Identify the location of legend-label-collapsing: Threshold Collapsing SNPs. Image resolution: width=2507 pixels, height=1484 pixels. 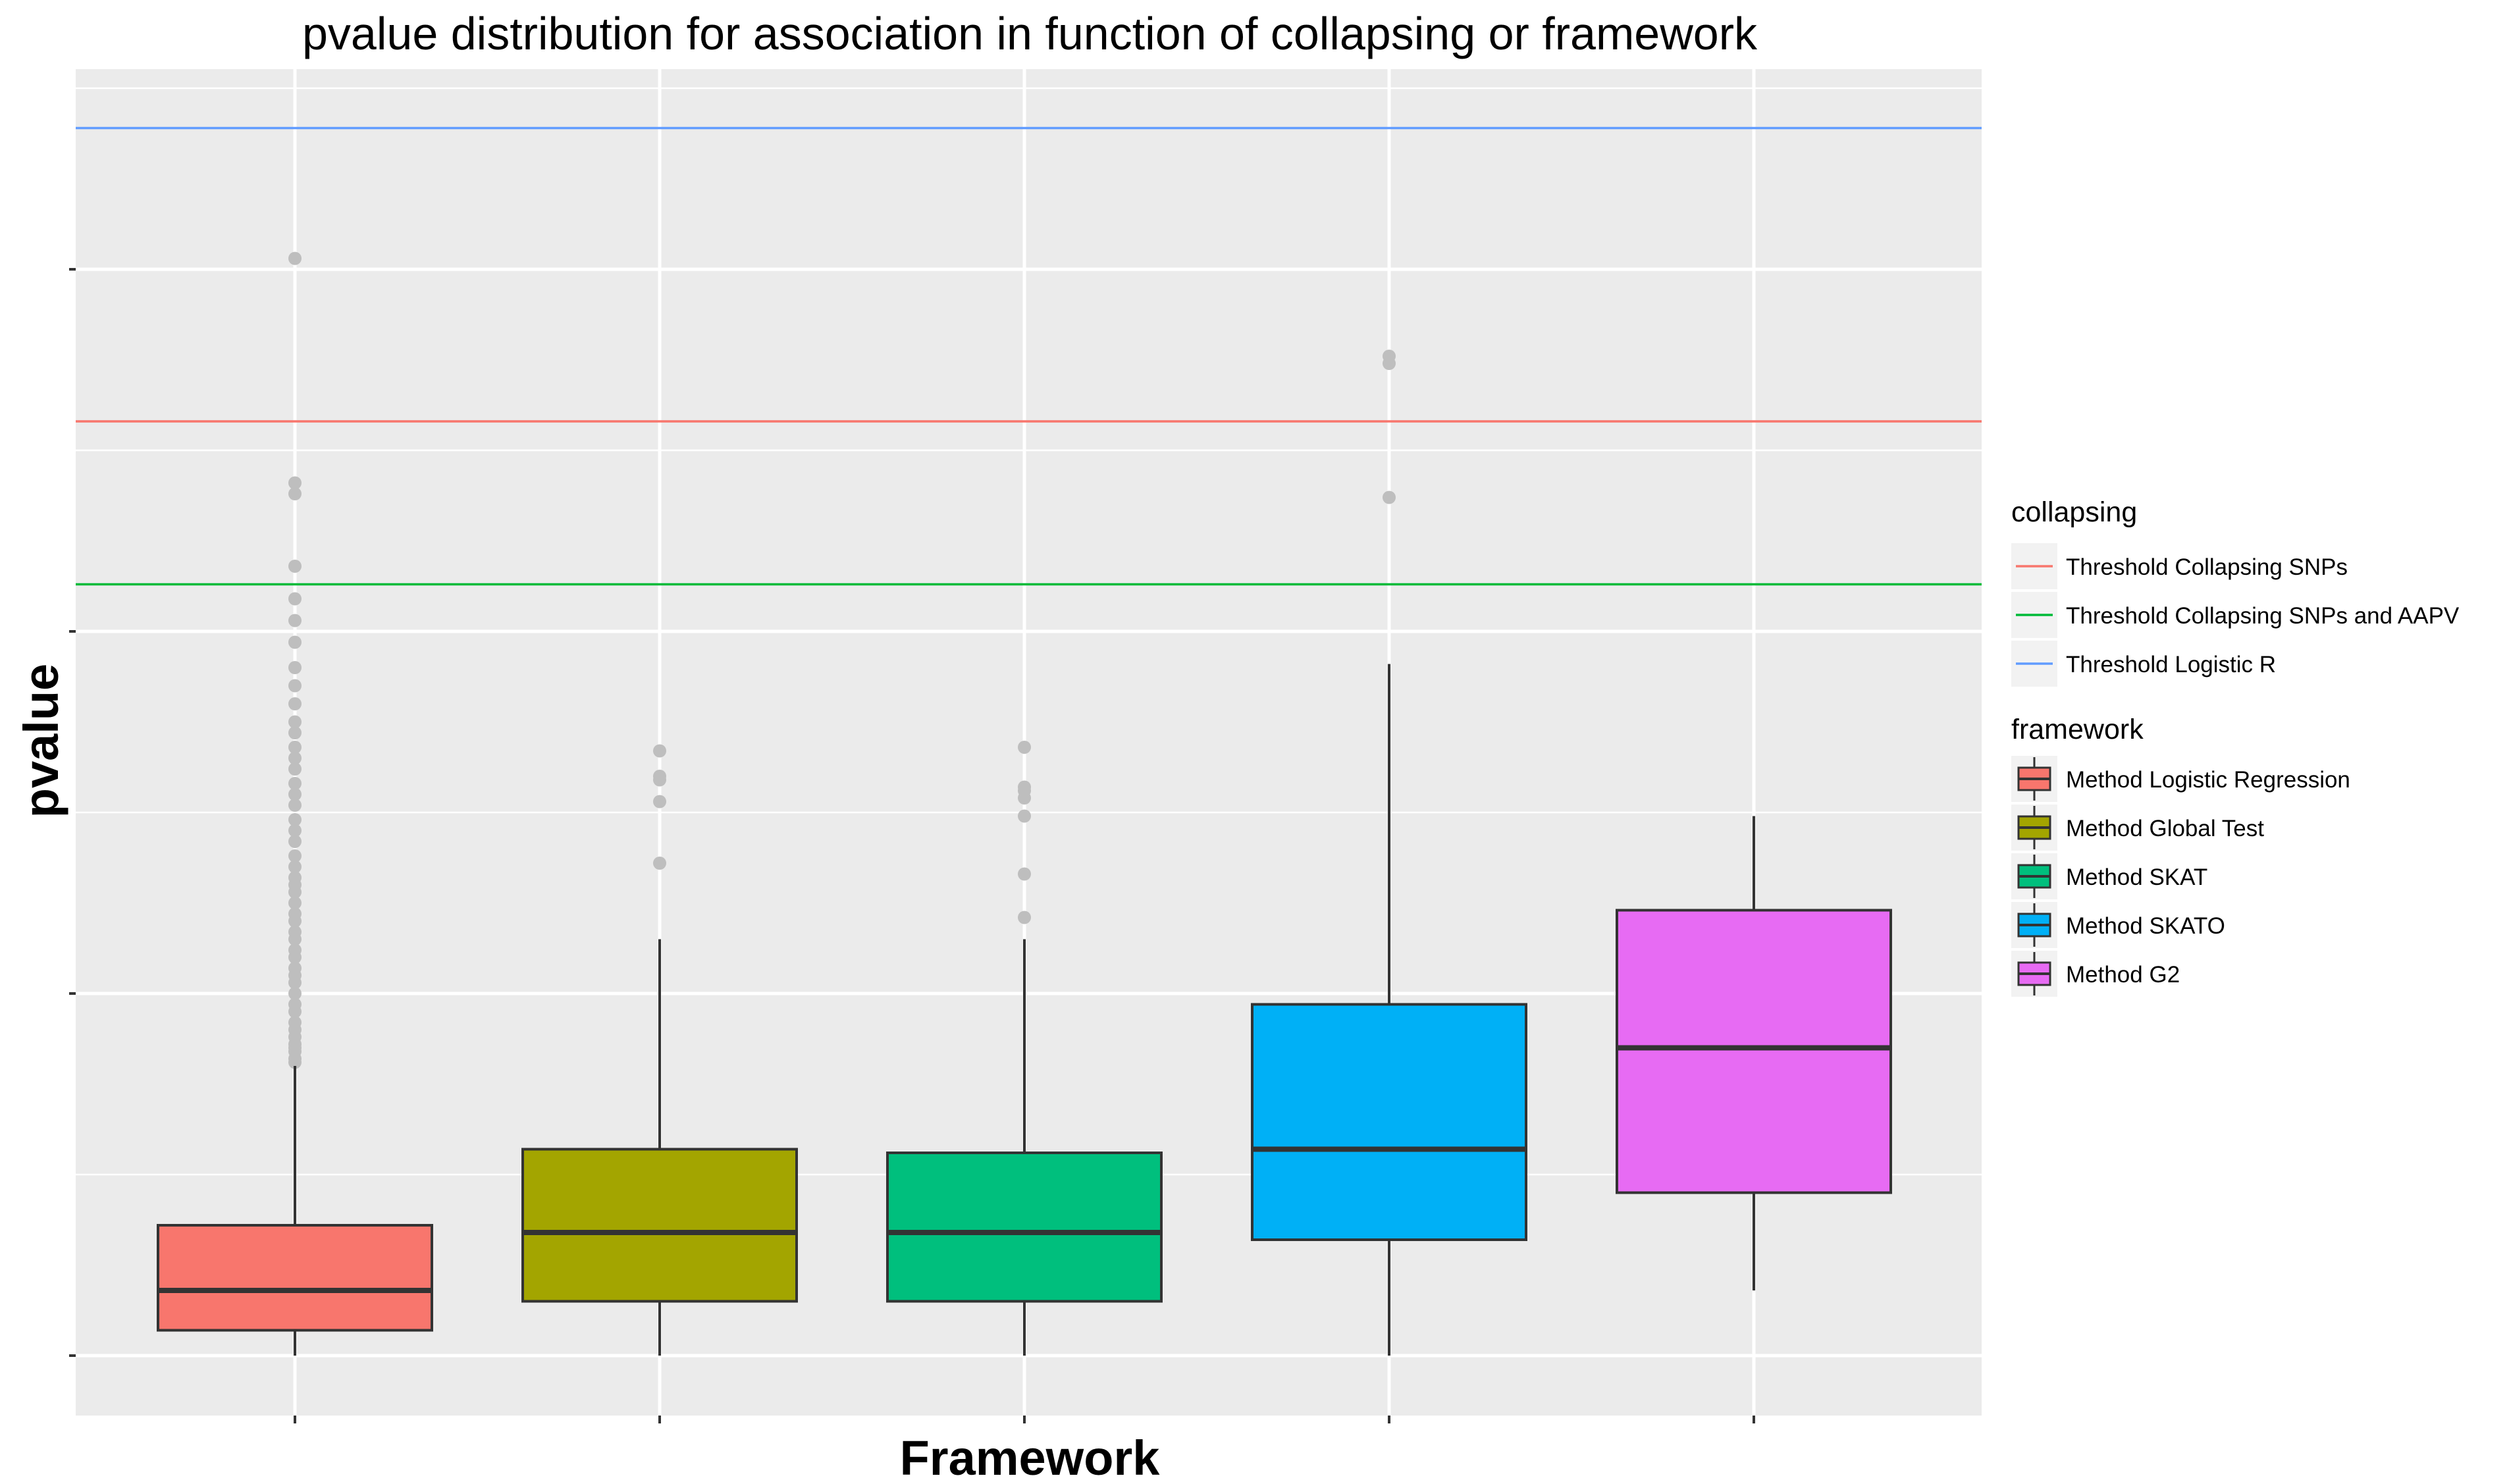
(2207, 567).